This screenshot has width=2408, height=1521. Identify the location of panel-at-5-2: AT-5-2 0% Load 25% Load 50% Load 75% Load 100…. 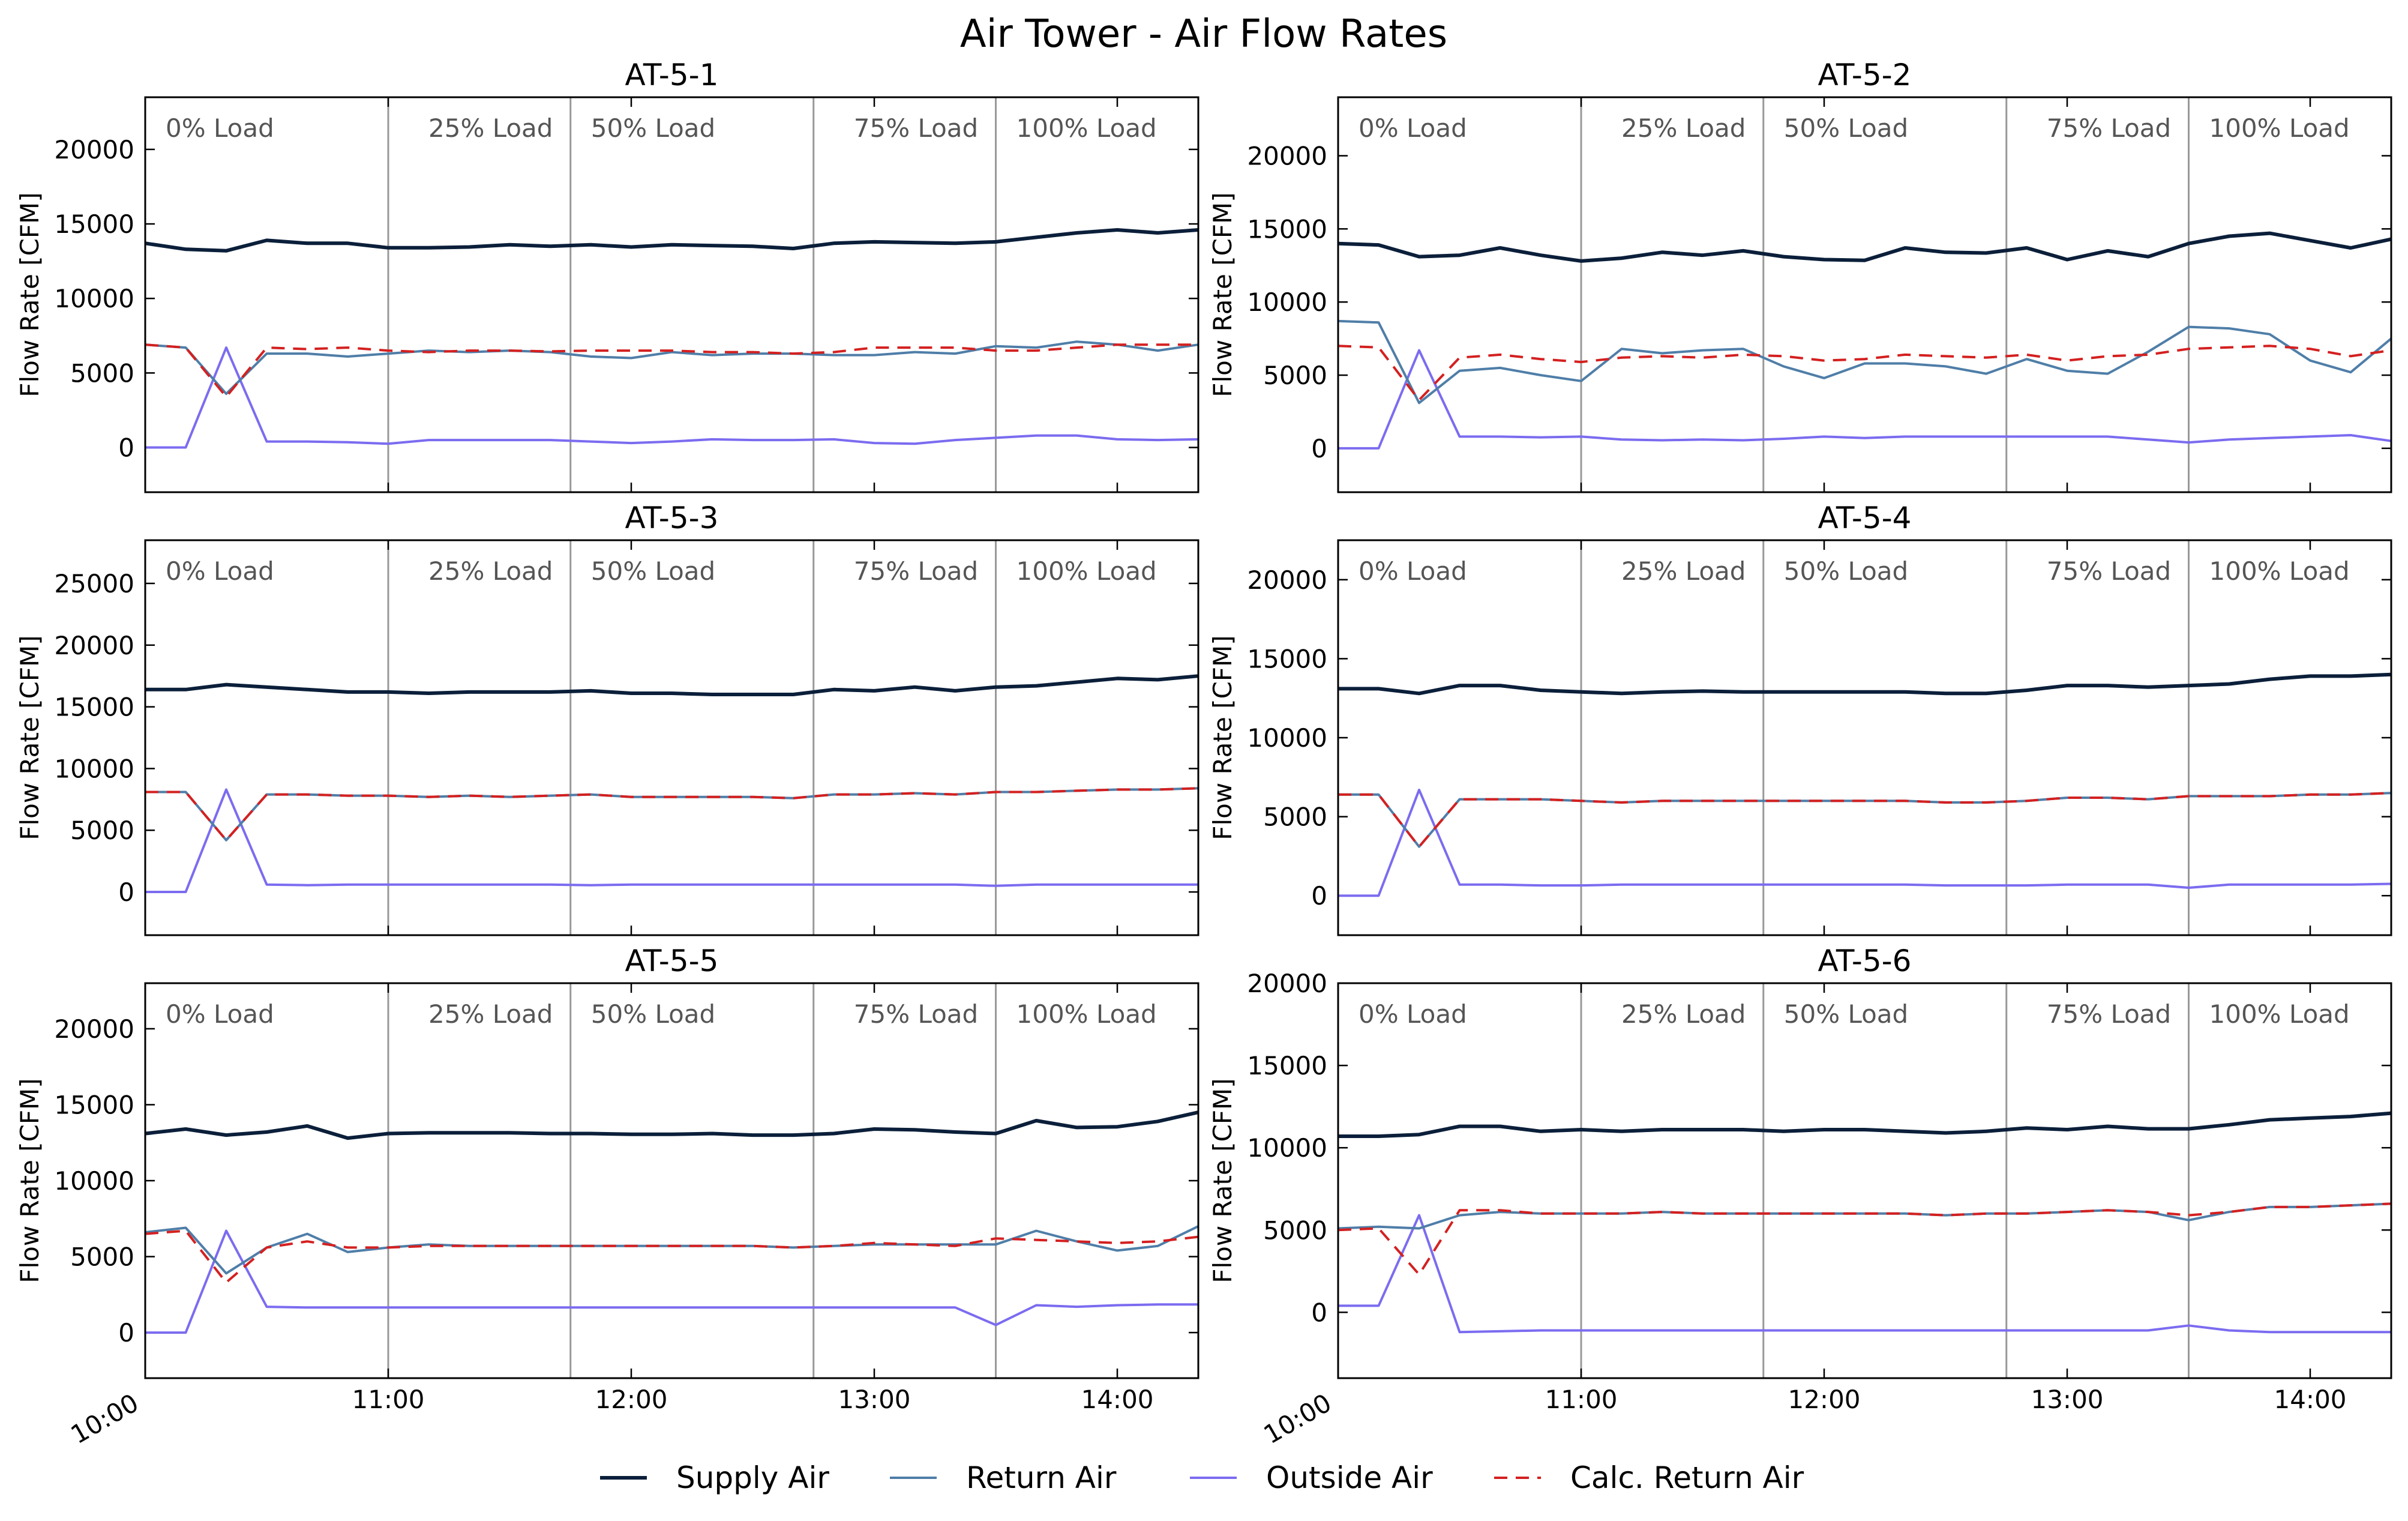
(1800, 275).